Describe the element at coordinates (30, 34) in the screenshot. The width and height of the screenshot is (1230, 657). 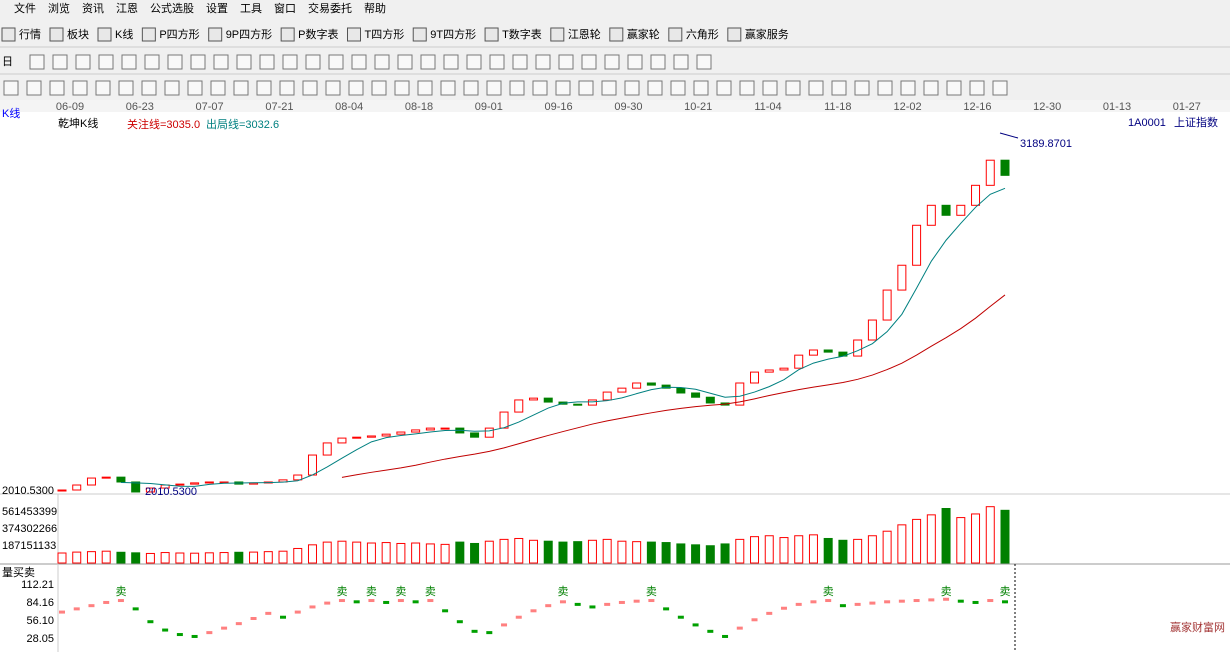
I see `tool-label: 行情` at that location.